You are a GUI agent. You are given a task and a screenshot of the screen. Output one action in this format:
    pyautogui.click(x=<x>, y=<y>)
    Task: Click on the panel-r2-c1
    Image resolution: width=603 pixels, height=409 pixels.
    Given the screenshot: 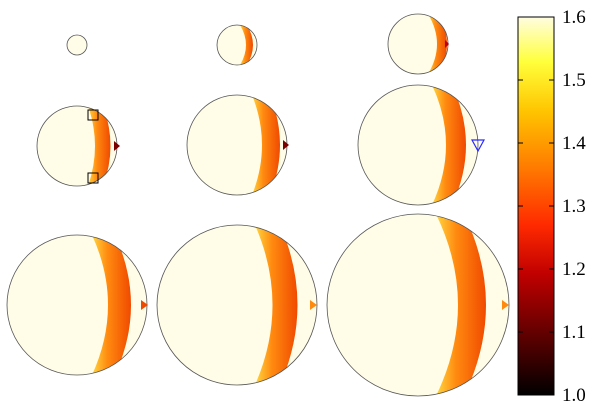 What is the action you would take?
    pyautogui.click(x=78, y=146)
    